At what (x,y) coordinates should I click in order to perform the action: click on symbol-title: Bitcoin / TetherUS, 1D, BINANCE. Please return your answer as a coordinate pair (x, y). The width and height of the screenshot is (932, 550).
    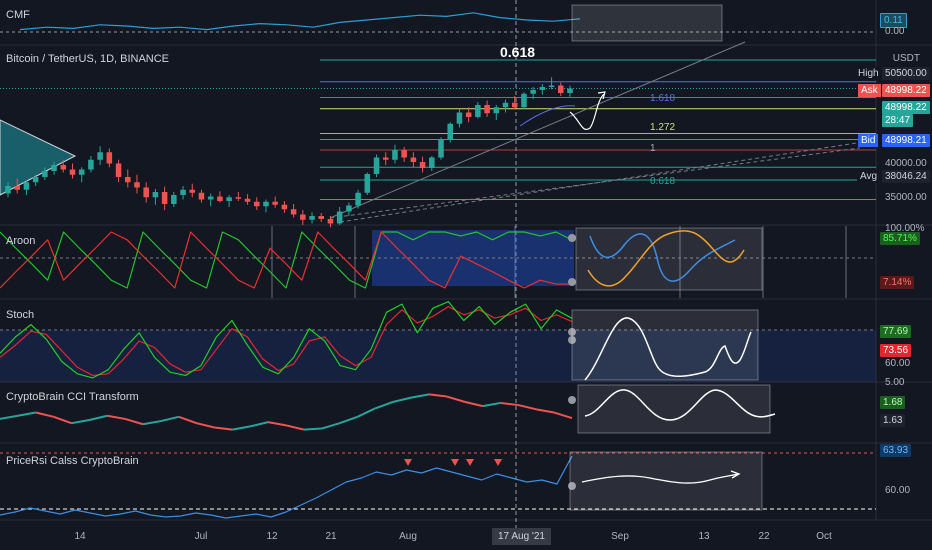
    Looking at the image, I should click on (88, 59).